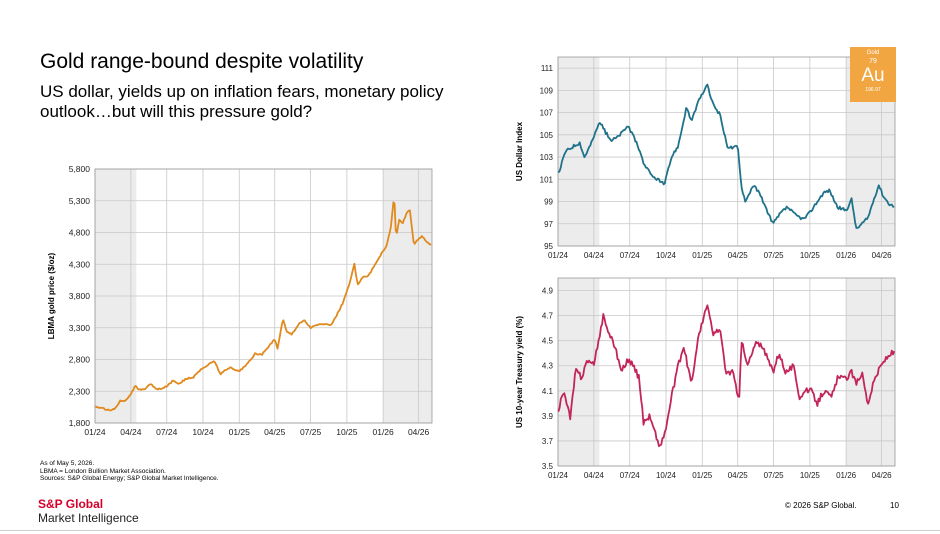 This screenshot has width=940, height=534. What do you see at coordinates (71, 504) in the screenshot?
I see `logo-brand: S&P Global` at bounding box center [71, 504].